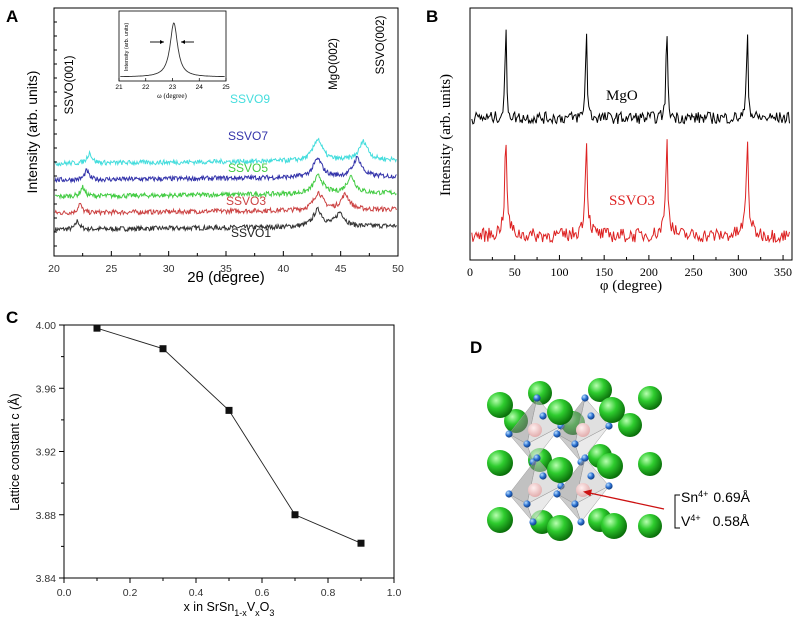 The height and width of the screenshot is (621, 796). What do you see at coordinates (130, 593) in the screenshot?
I see `lattice-x-tick-label: 0.2` at bounding box center [130, 593].